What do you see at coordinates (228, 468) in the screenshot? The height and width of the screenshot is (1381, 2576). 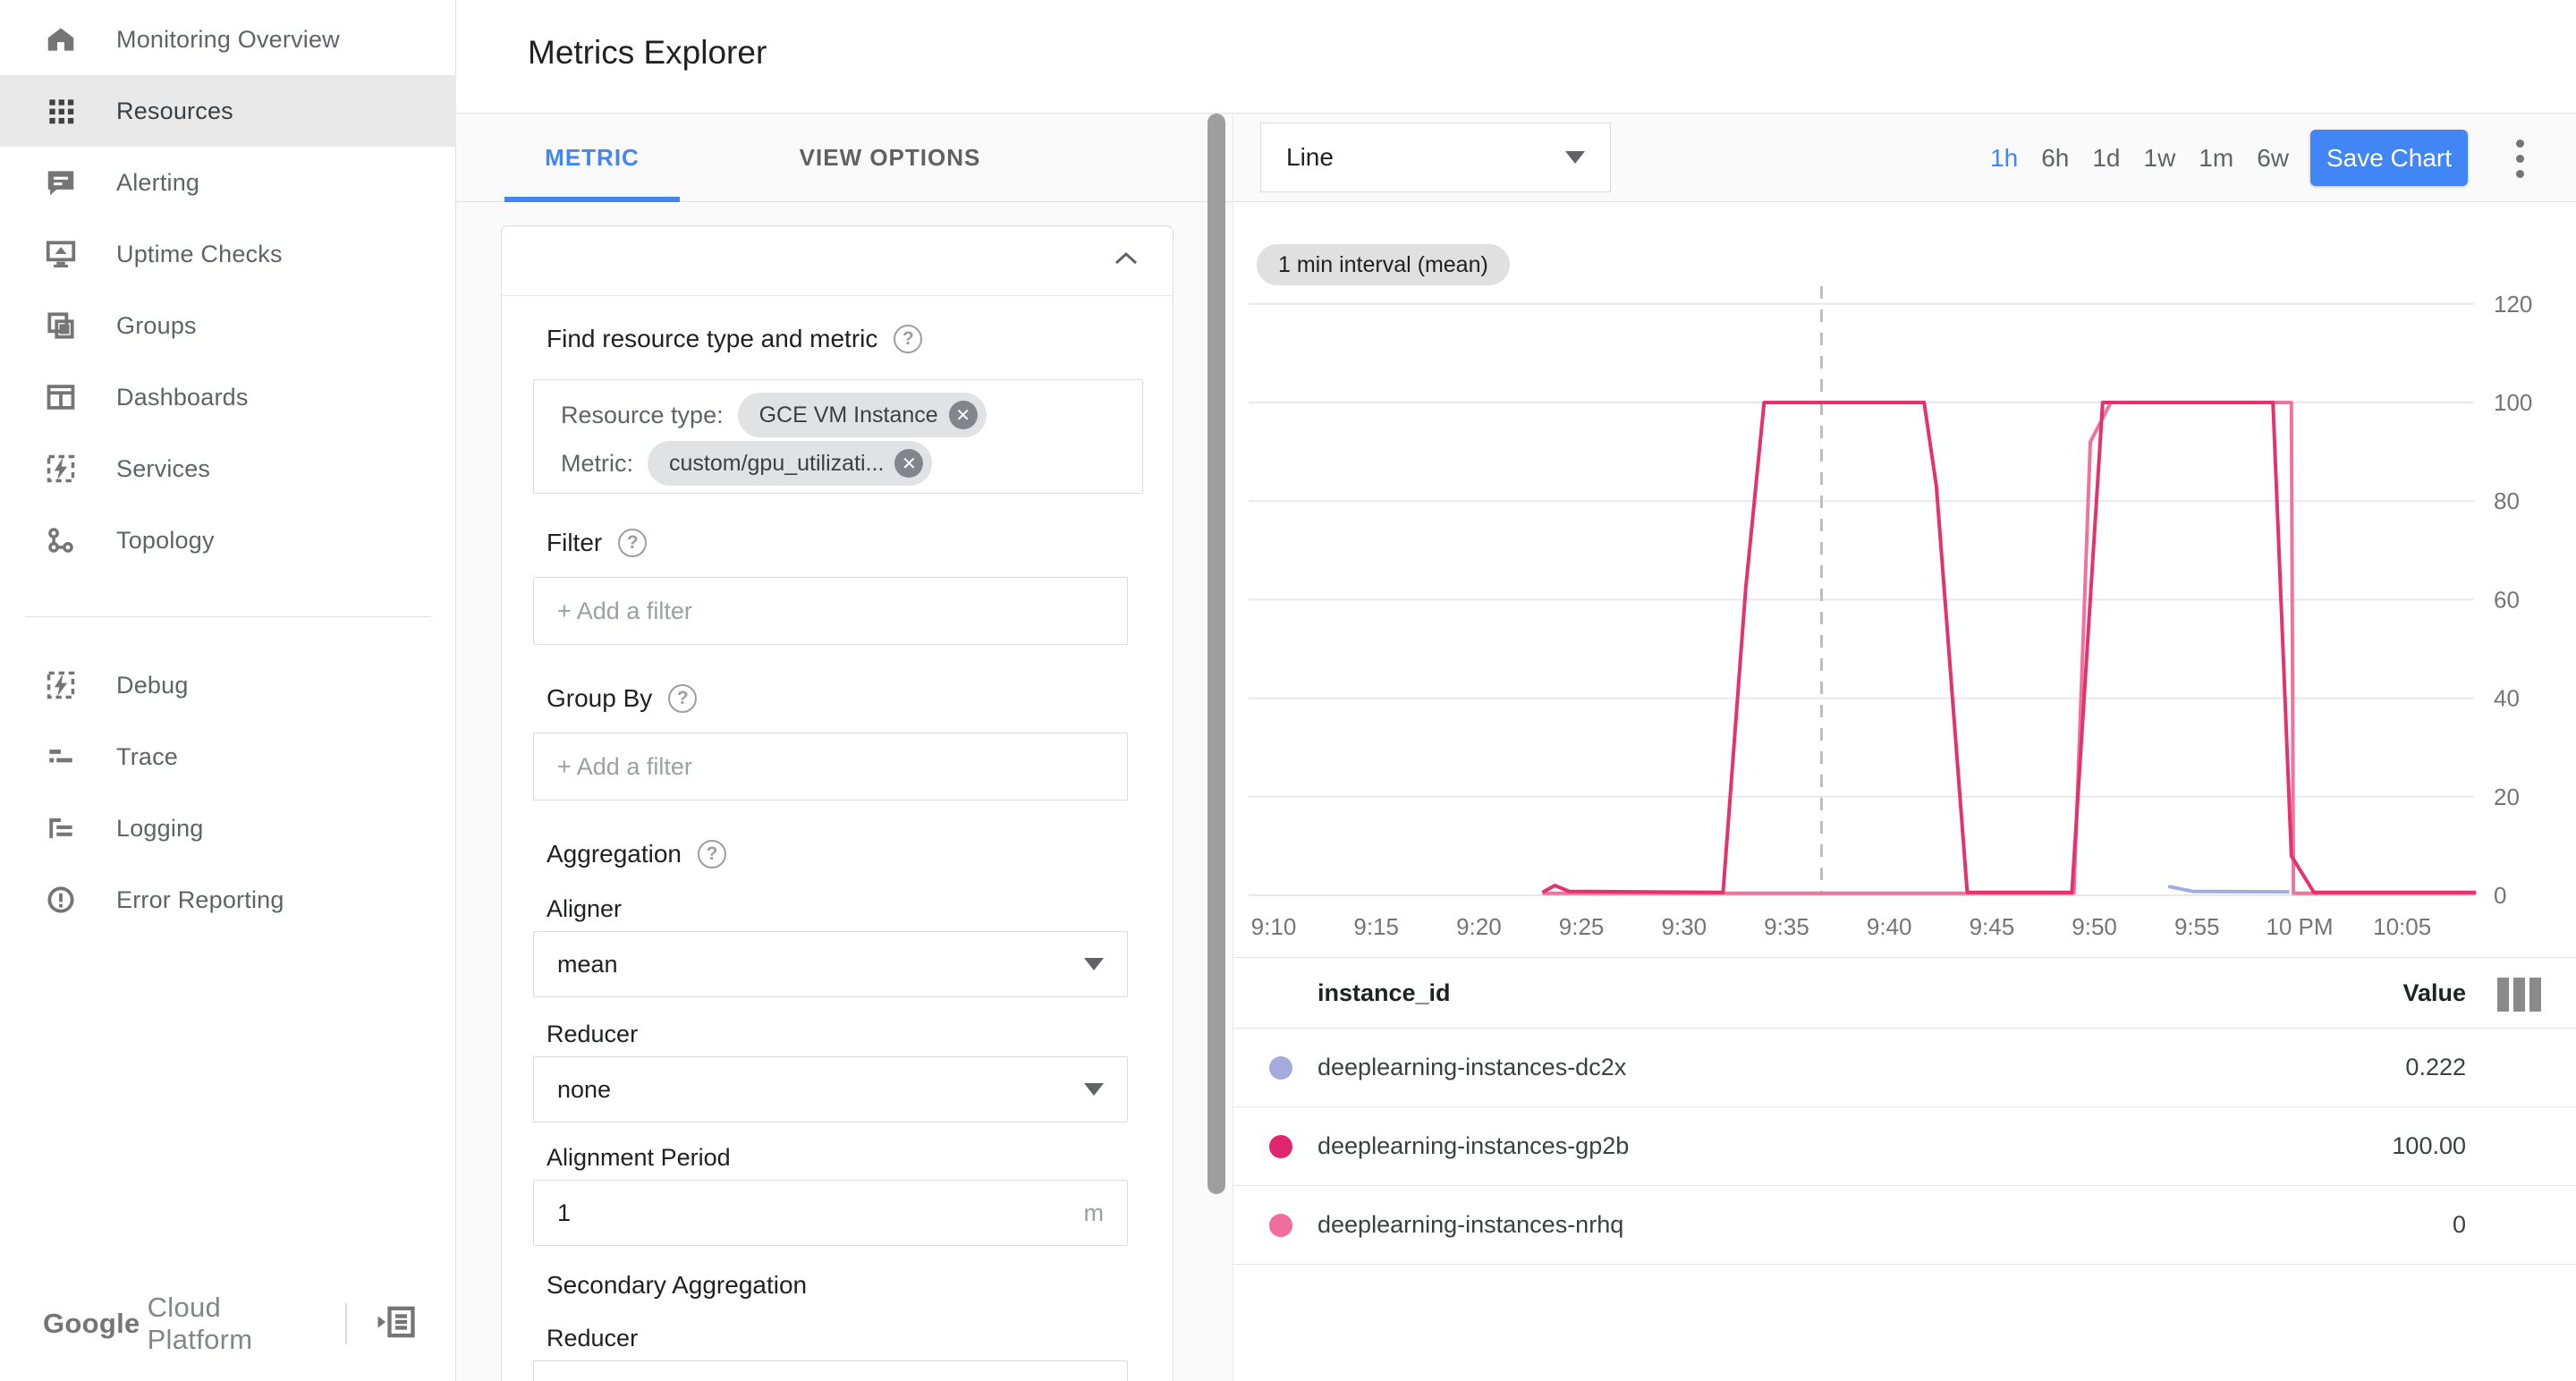 I see `sidebar-item-services: Services` at bounding box center [228, 468].